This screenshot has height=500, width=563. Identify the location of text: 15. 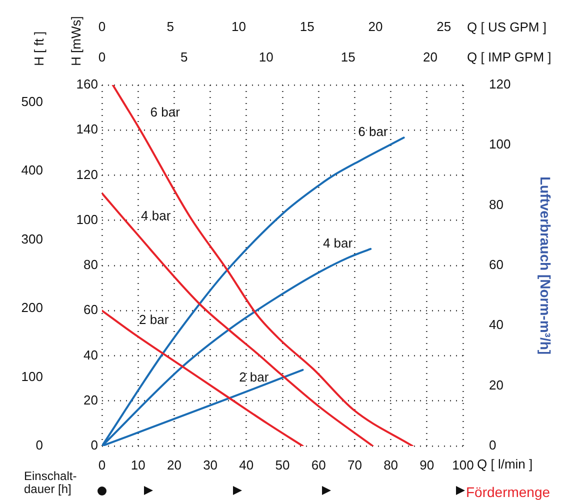
(348, 57).